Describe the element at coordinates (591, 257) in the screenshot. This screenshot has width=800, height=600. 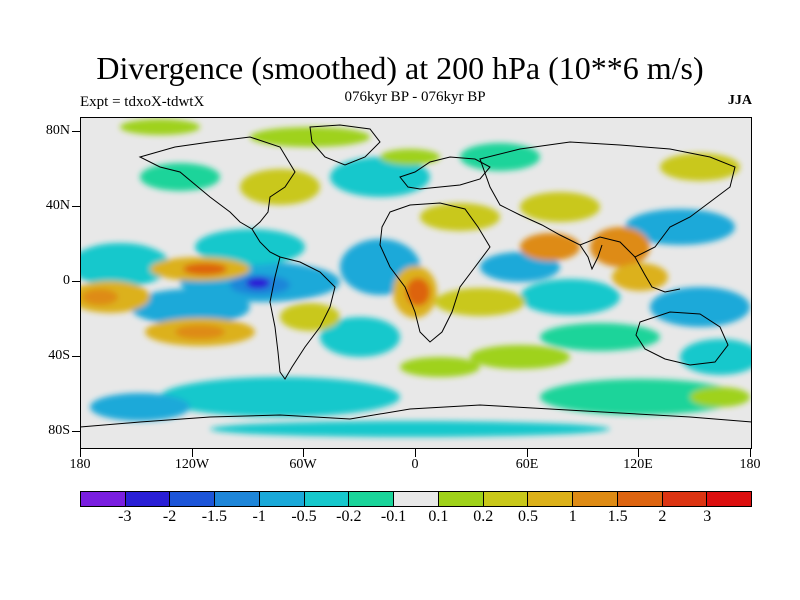
I see `coastline-india` at that location.